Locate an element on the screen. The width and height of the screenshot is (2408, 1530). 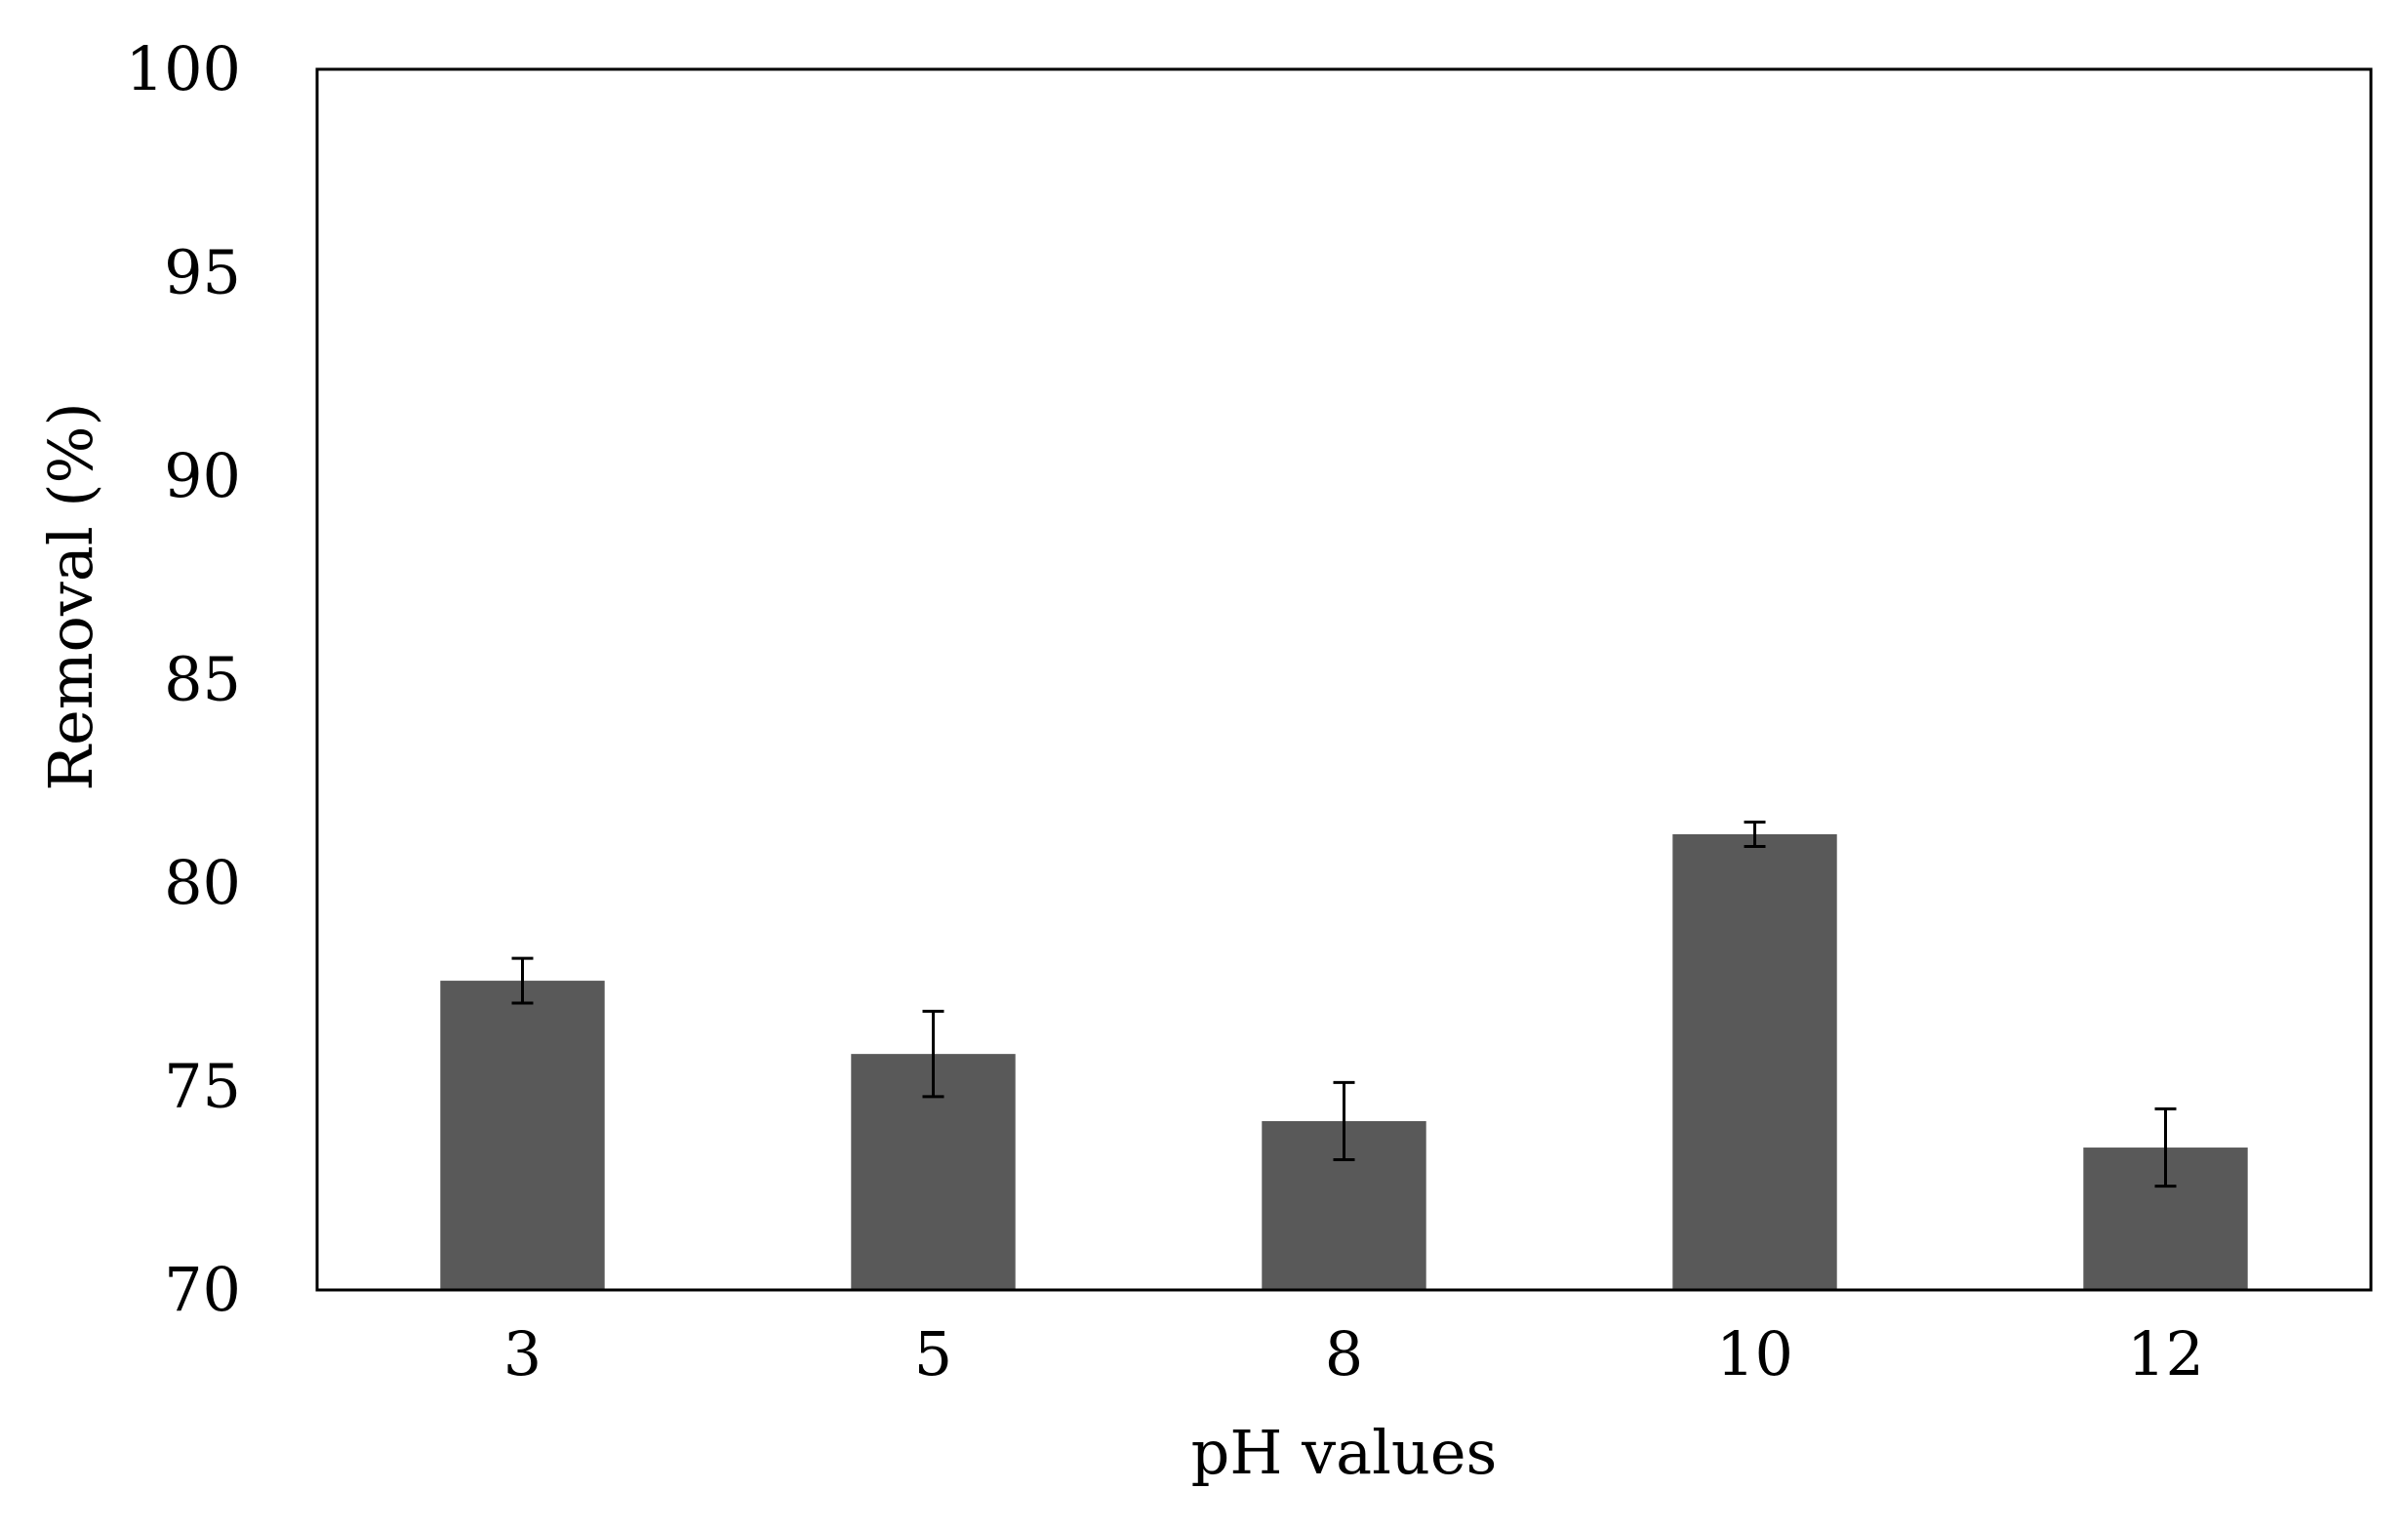
x-tick-labels: 3 5 8 10 12 is located at coordinates (1353, 1353).